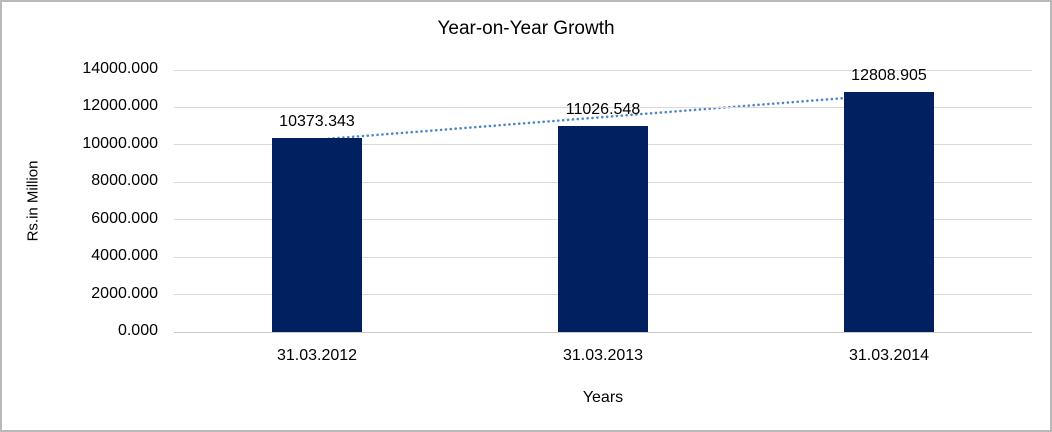 Image resolution: width=1052 pixels, height=432 pixels. What do you see at coordinates (317, 121) in the screenshot?
I see `bar-value-label: 10373.343` at bounding box center [317, 121].